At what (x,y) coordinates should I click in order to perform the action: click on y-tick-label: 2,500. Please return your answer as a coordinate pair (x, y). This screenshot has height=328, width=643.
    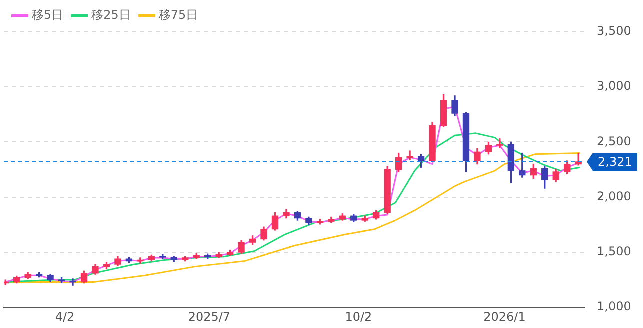
    Looking at the image, I should click on (614, 141).